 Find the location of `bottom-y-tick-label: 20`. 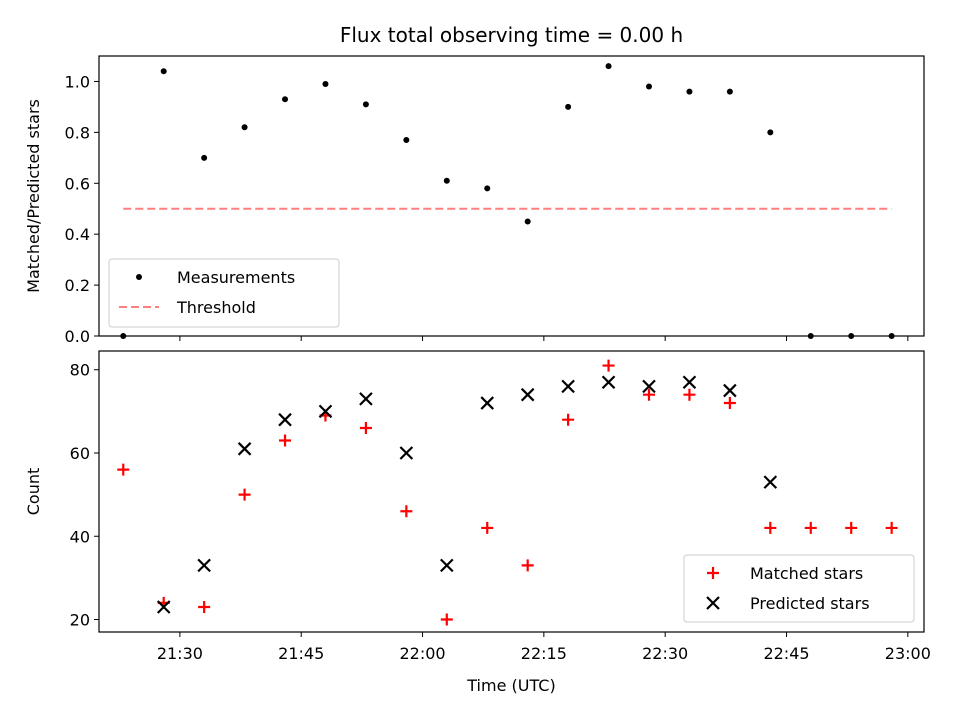

bottom-y-tick-label: 20 is located at coordinates (80, 620).